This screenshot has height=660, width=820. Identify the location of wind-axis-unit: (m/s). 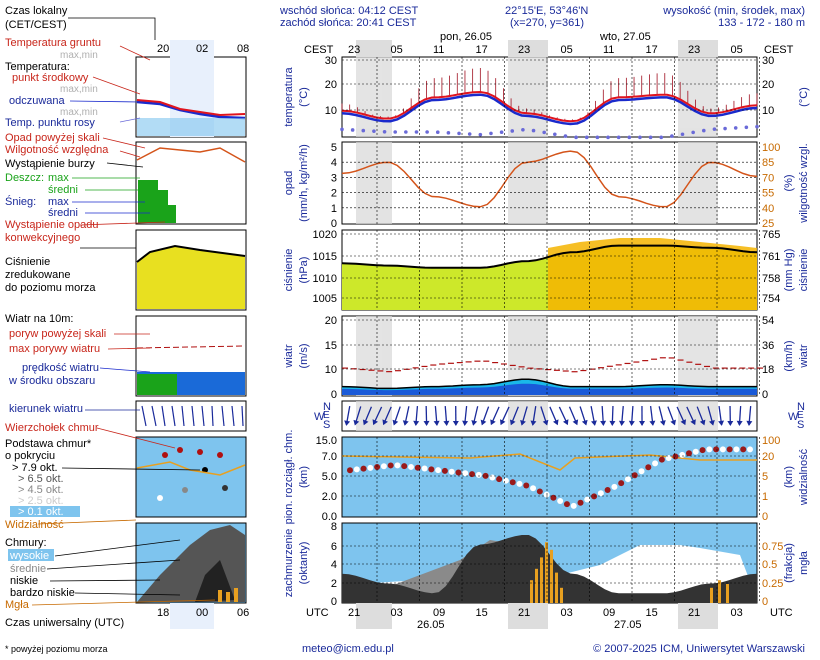
(304, 355).